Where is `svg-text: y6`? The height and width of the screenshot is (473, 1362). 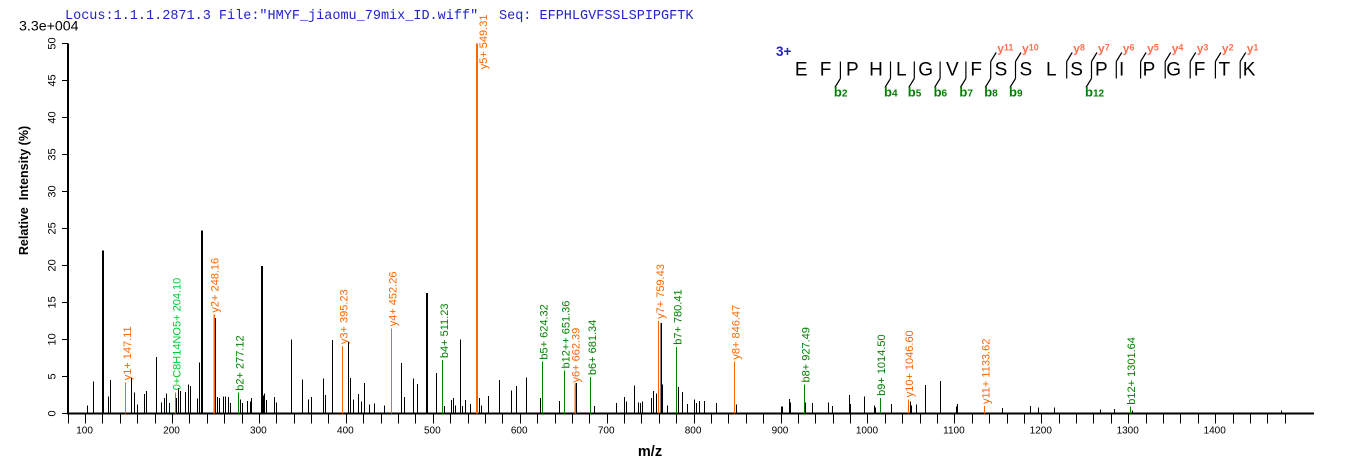
svg-text: y6 is located at coordinates (1129, 49).